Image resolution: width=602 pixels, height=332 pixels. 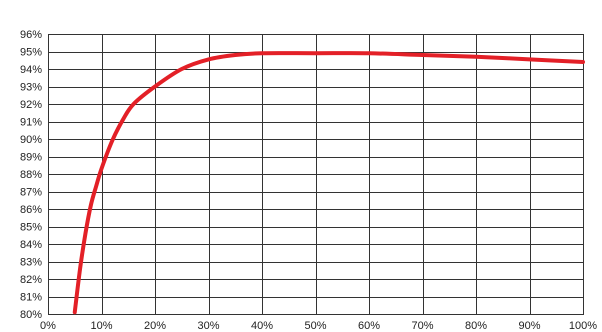 I want to click on x-axis-ticks: 0% 10% 20% 30% 40% 50% 60% 70% 80% 90% 100%, so click(x=318, y=326).